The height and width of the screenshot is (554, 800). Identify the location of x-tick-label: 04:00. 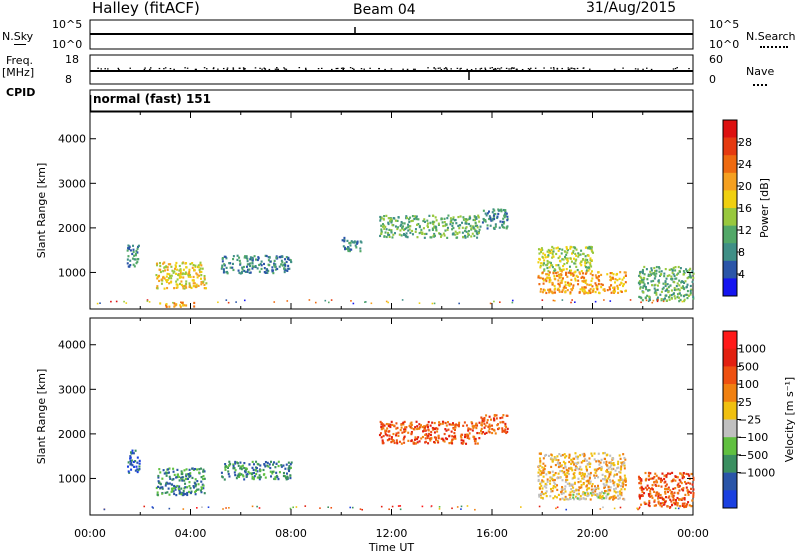
(191, 533).